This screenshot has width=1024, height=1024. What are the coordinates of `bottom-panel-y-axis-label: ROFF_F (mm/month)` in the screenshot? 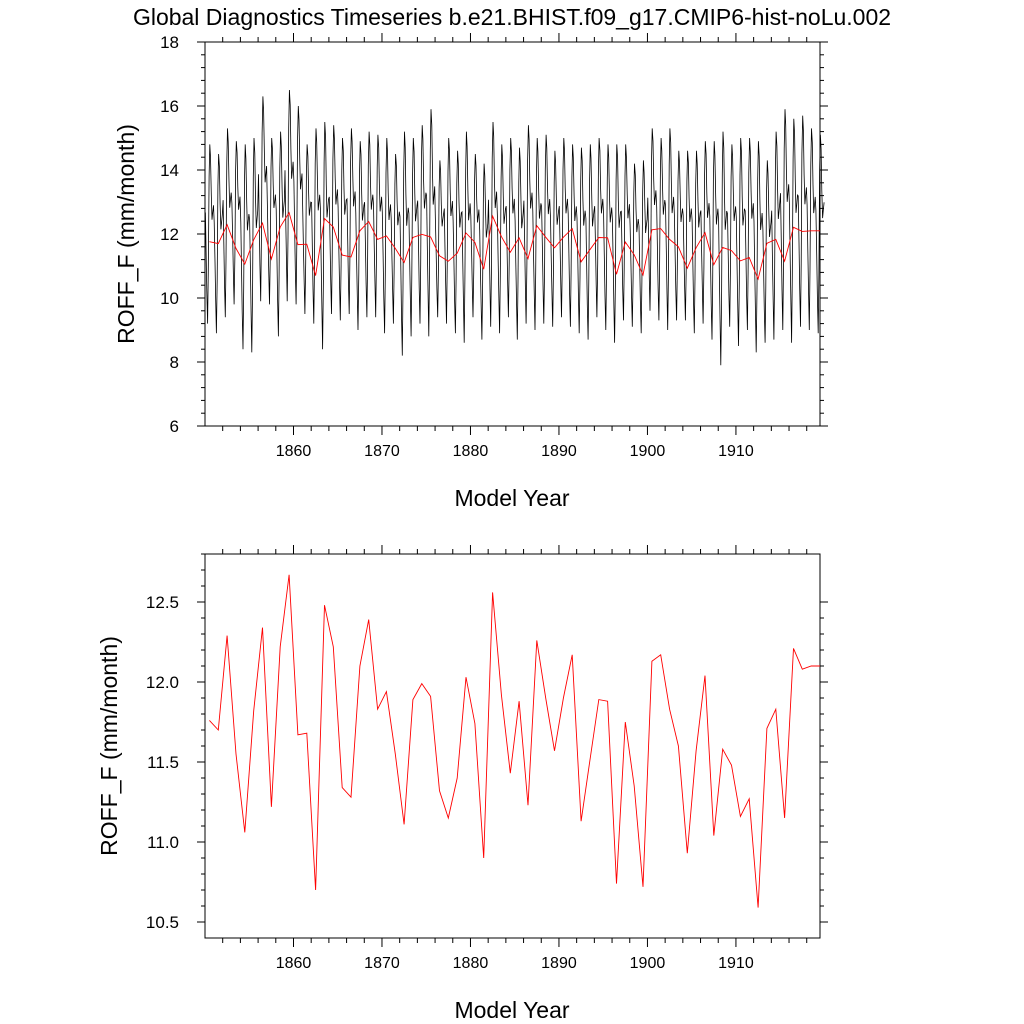 It's located at (109, 746).